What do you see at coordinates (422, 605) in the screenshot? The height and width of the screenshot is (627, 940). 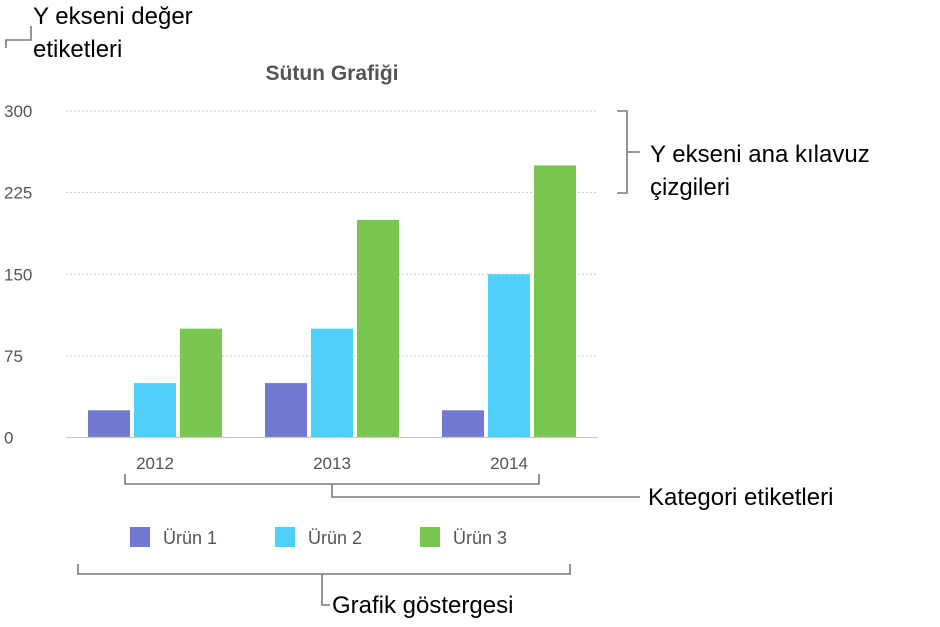 I see `callout-legend: Grafik göstergesi` at bounding box center [422, 605].